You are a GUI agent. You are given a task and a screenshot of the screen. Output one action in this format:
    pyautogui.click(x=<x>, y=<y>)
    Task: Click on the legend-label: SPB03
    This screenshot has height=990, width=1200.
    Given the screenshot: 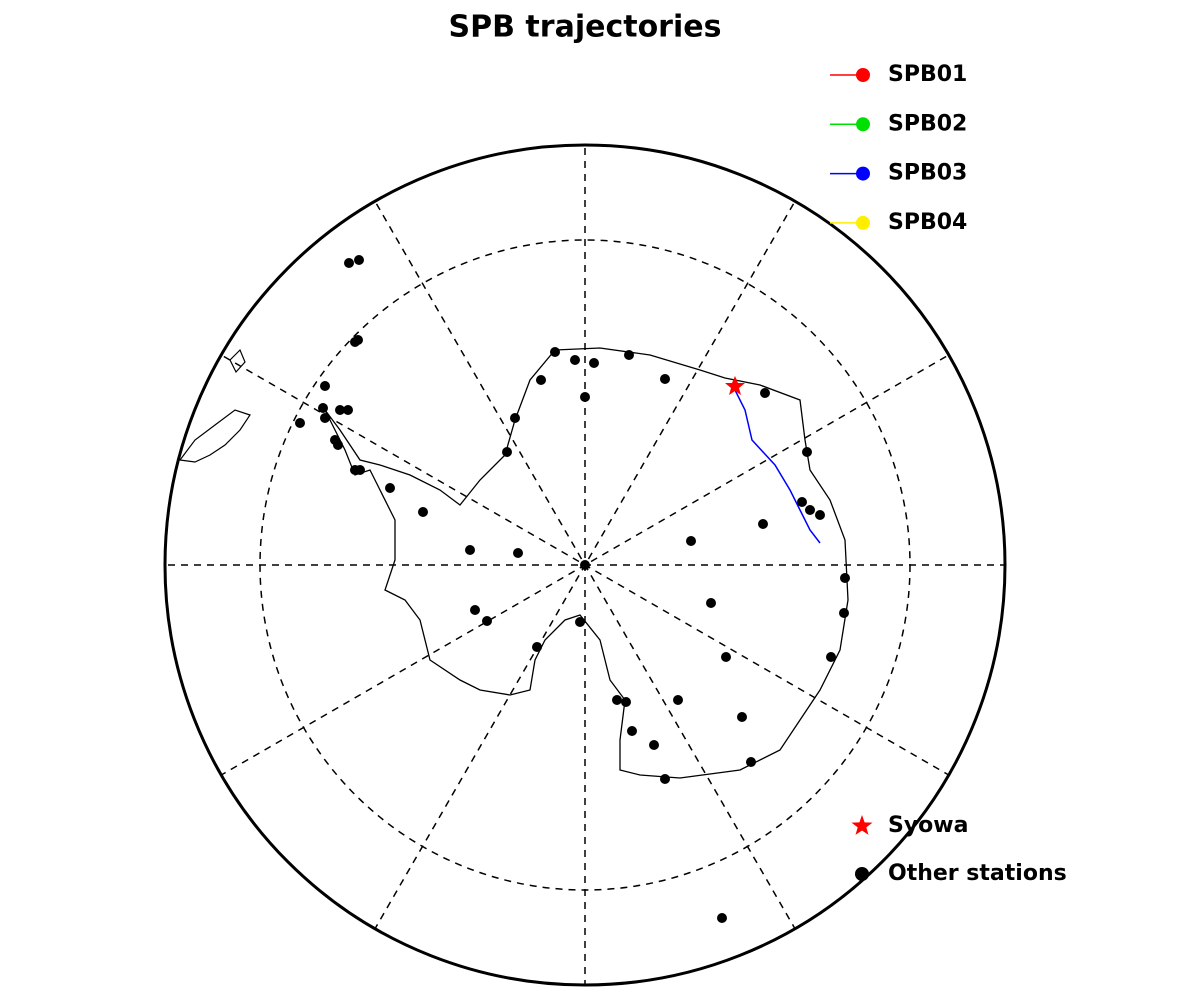 What is the action you would take?
    pyautogui.click(x=927, y=173)
    